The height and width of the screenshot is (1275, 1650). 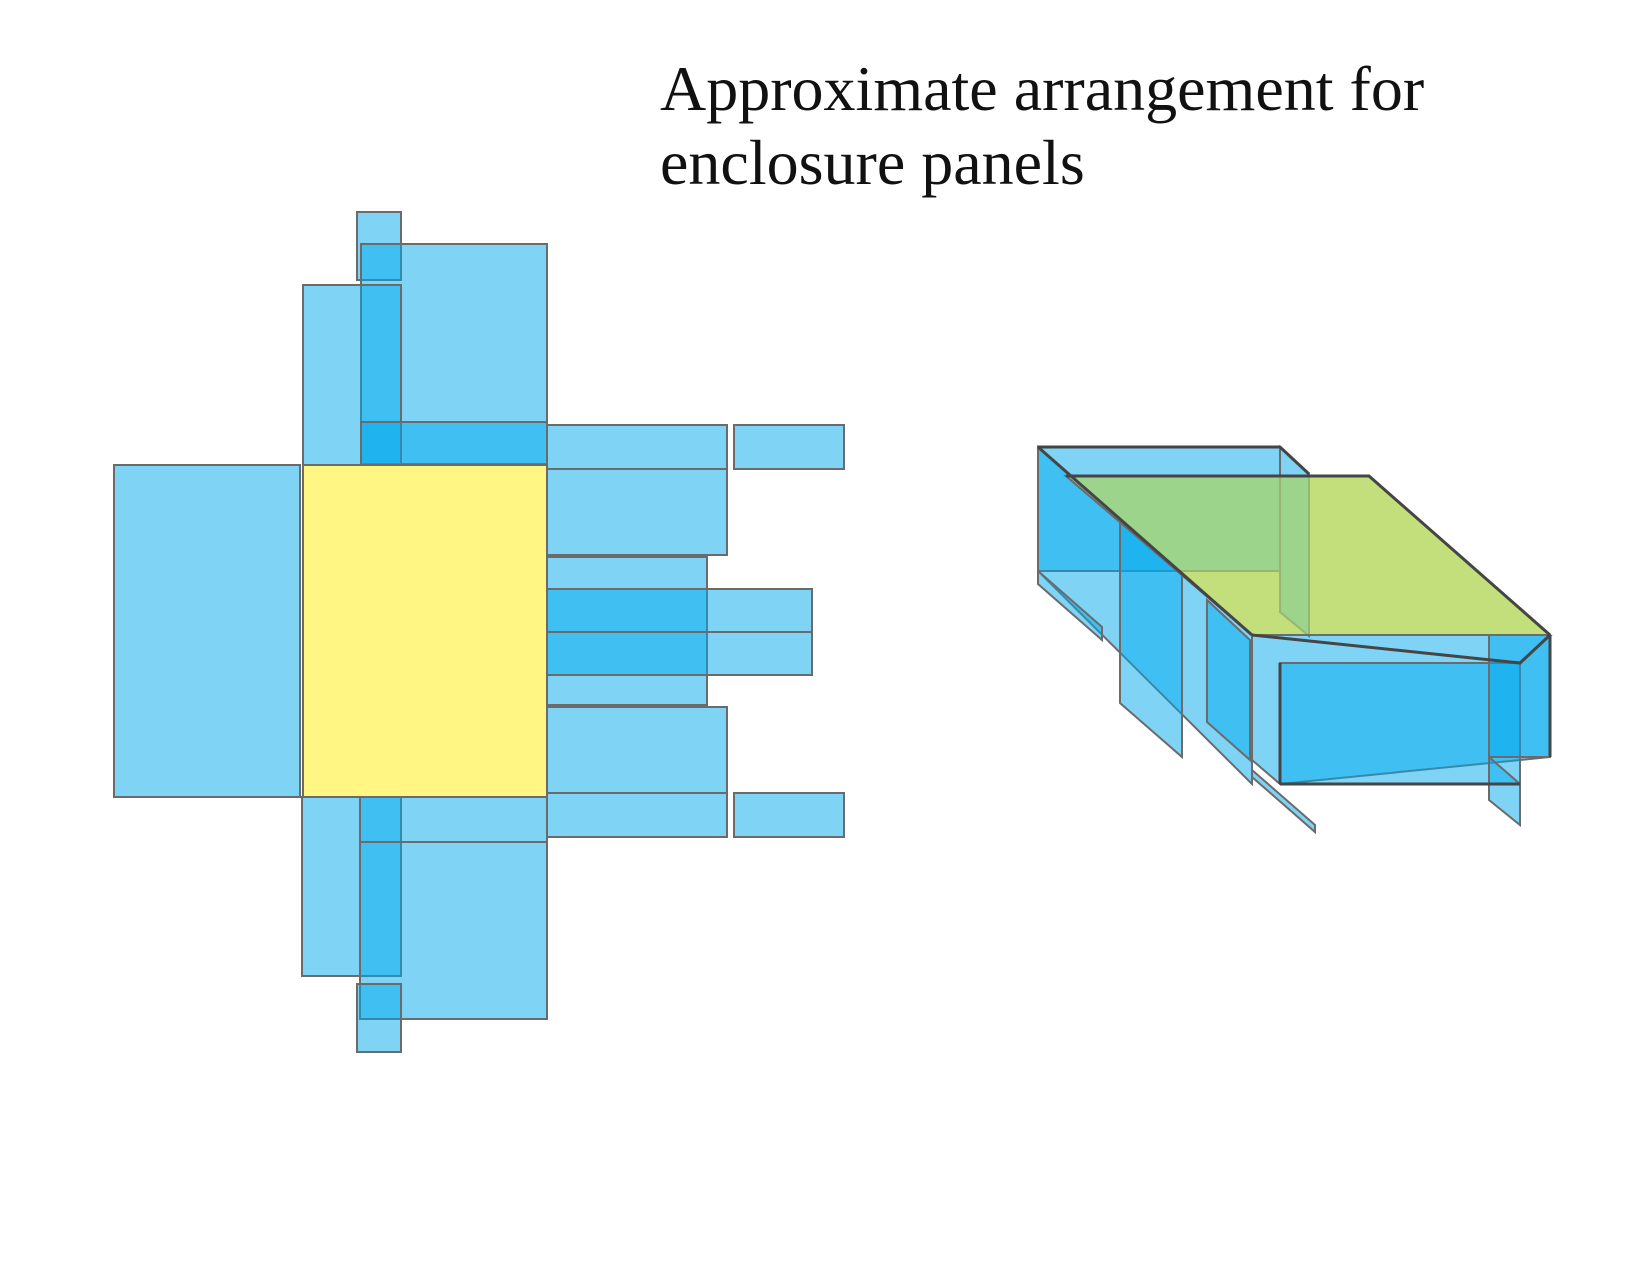 What do you see at coordinates (1145, 541) in the screenshot?
I see `edge-left-diagonal` at bounding box center [1145, 541].